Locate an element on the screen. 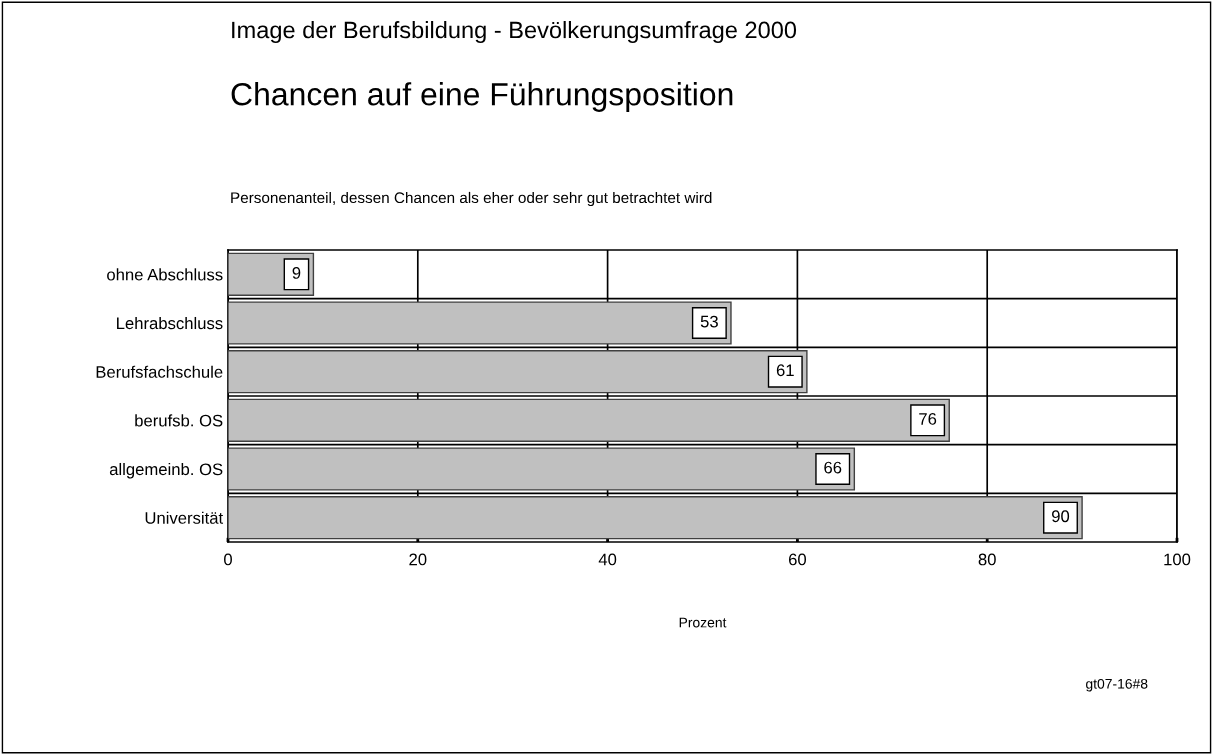 This screenshot has width=1213, height=755. y-tick-label: Lehrabschluss is located at coordinates (170, 323).